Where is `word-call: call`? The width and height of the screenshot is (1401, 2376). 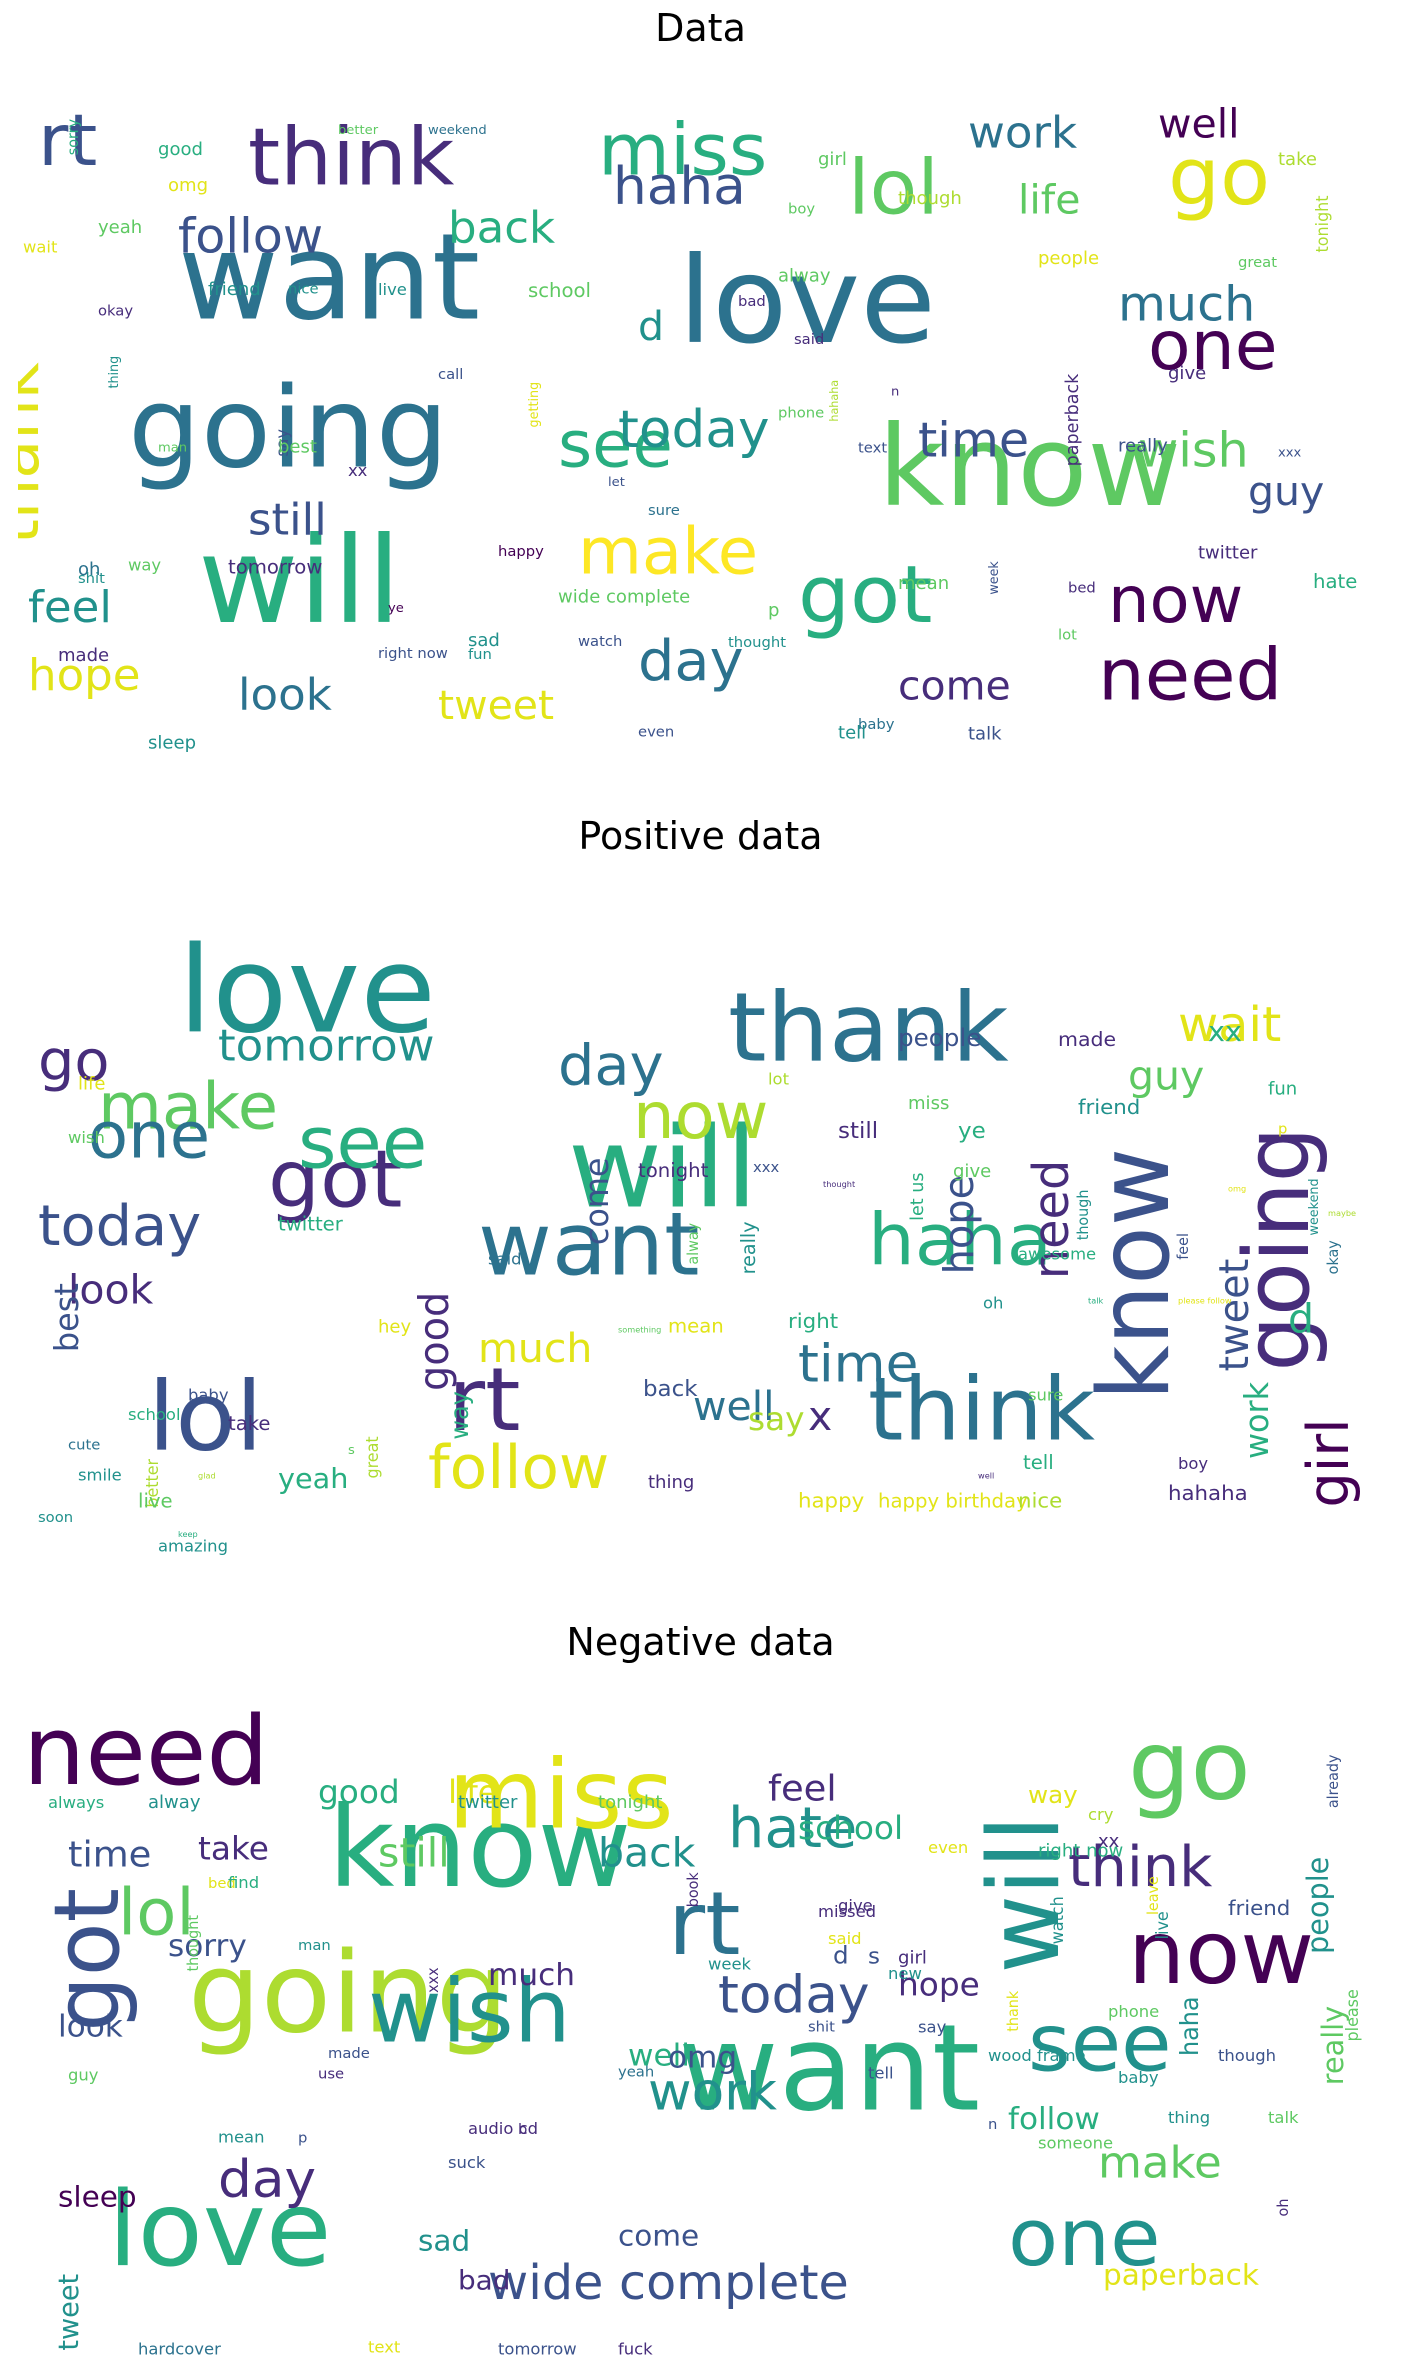
word-call: call is located at coordinates (450, 374).